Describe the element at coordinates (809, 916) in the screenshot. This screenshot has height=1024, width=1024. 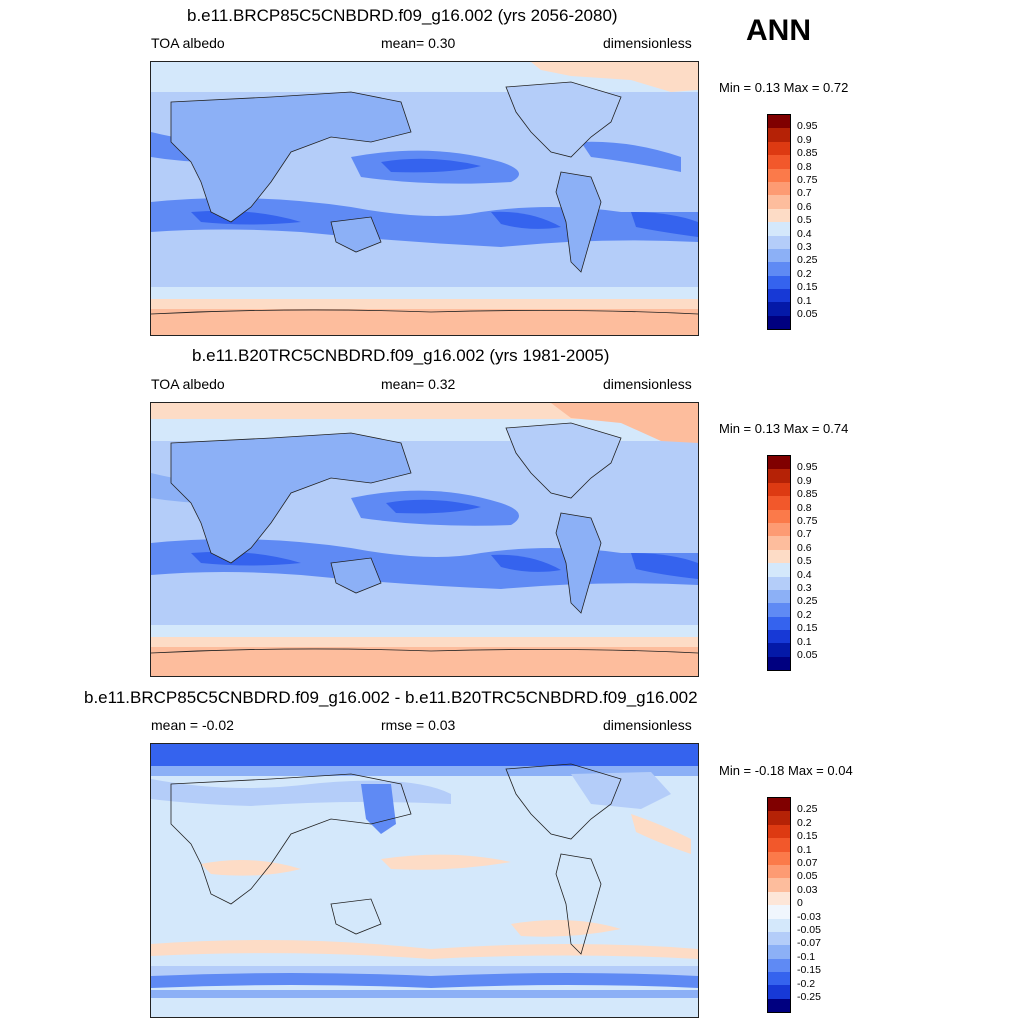
I see `colorbar-level-label: -0.03` at that location.